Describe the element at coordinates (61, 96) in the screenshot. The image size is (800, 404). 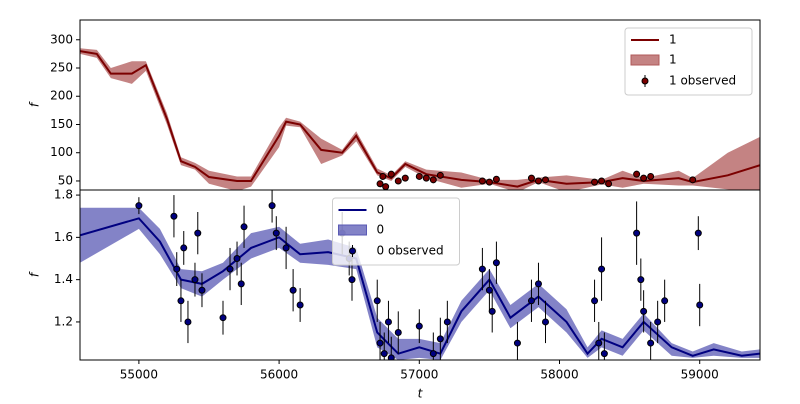
I see `y-tick-label: 200` at that location.